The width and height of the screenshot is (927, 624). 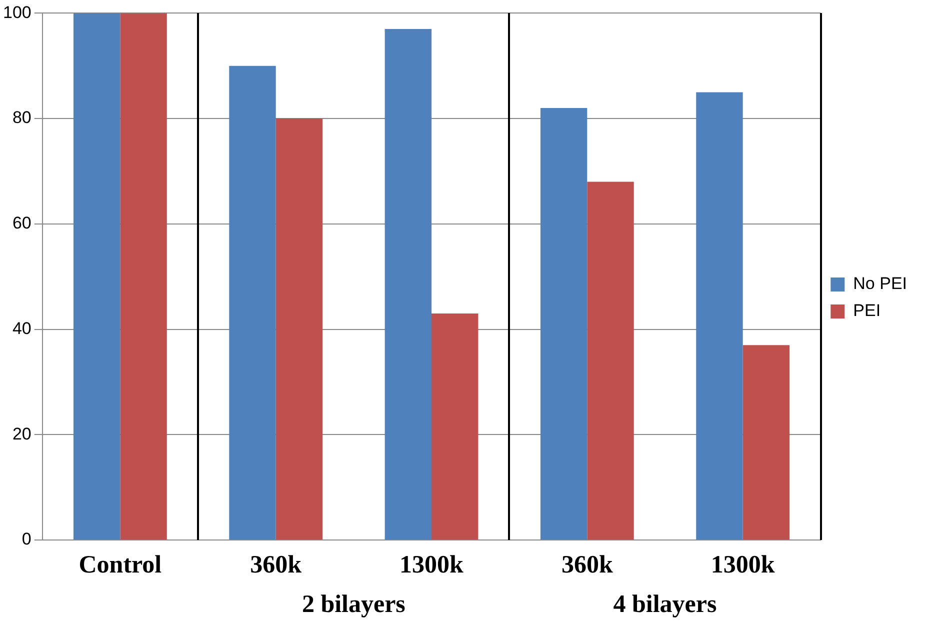 I want to click on legend-label: No PEI, so click(x=880, y=284).